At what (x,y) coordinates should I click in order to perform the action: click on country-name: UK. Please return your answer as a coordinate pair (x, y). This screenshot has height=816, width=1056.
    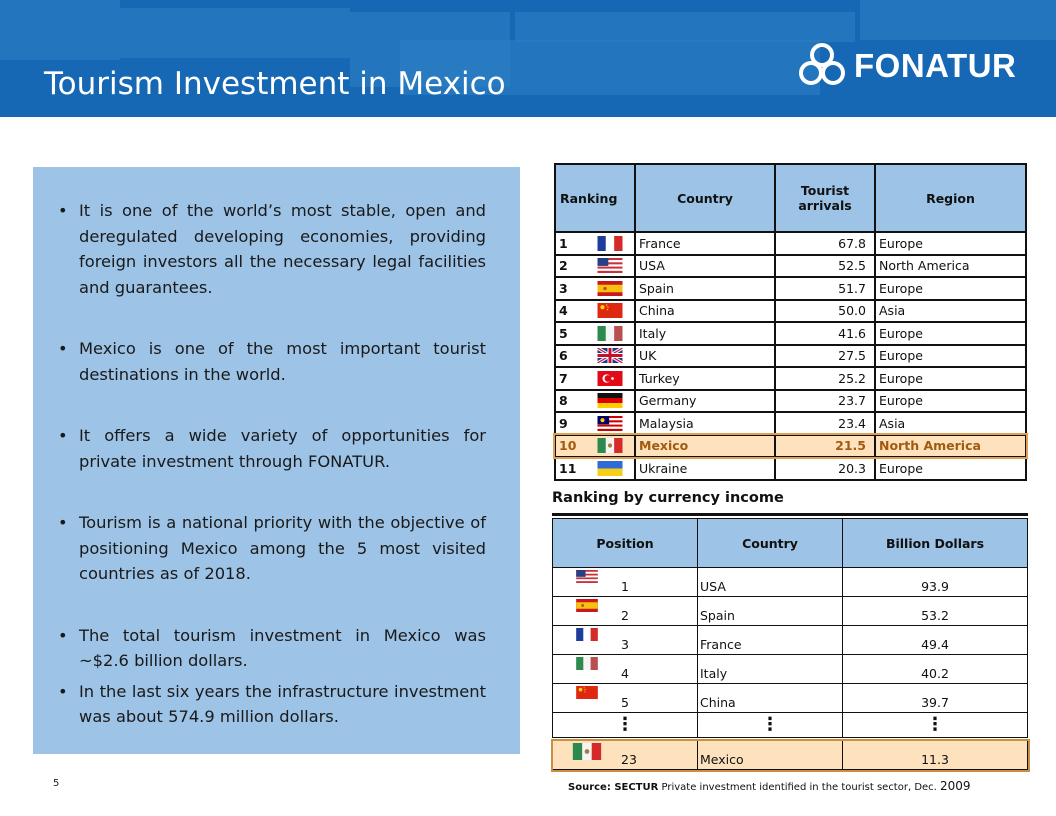
    Looking at the image, I should click on (705, 355).